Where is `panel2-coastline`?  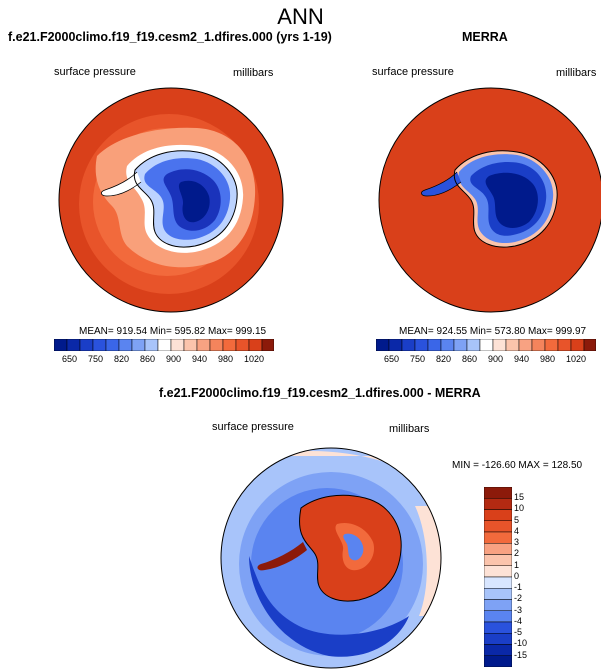
panel2-coastline is located at coordinates (505, 199).